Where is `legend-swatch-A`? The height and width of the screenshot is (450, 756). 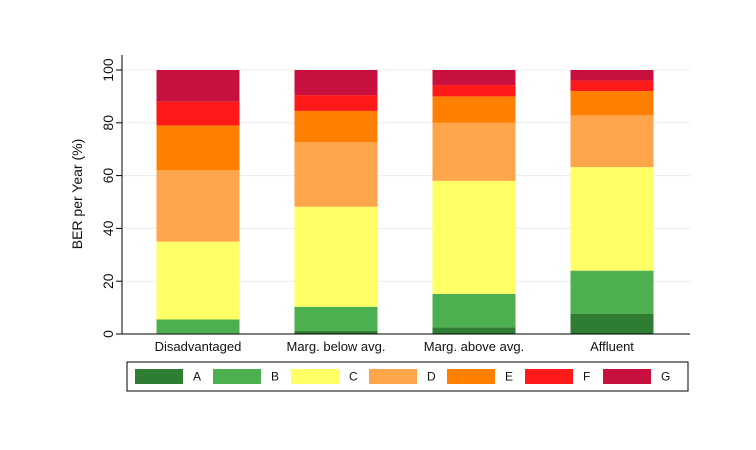 legend-swatch-A is located at coordinates (159, 376).